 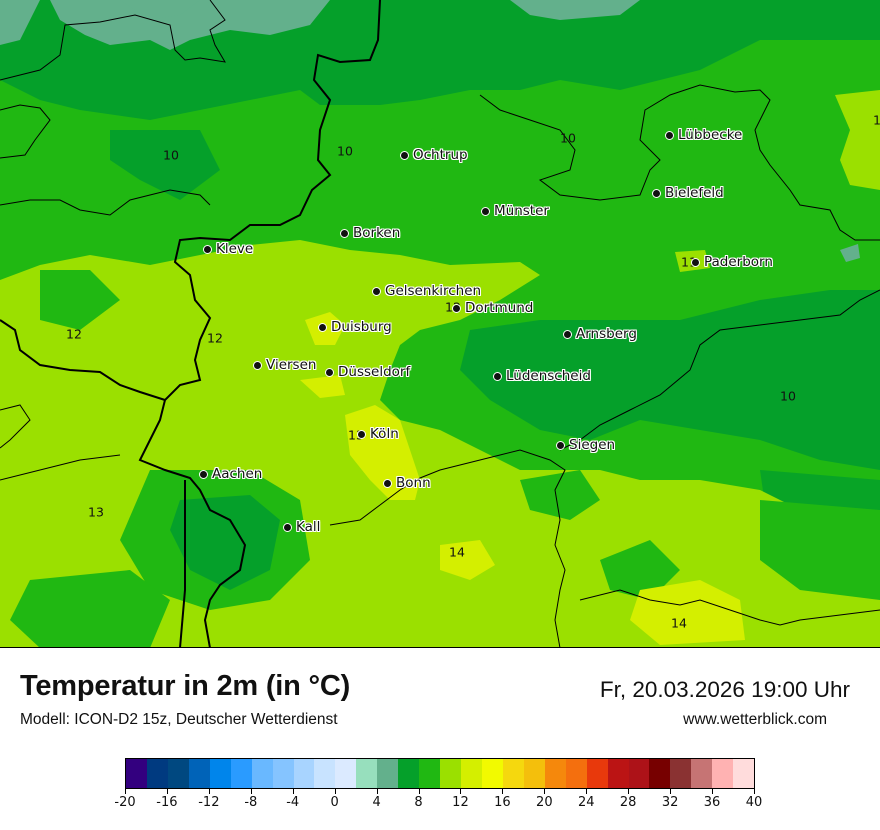 What do you see at coordinates (377, 233) in the screenshot?
I see `city-name: Borken` at bounding box center [377, 233].